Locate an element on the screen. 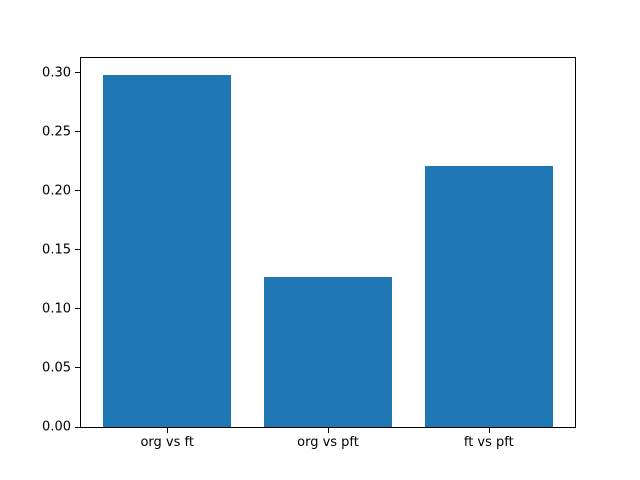 This screenshot has height=480, width=640. y-tick-label: 0.05 is located at coordinates (56, 368).